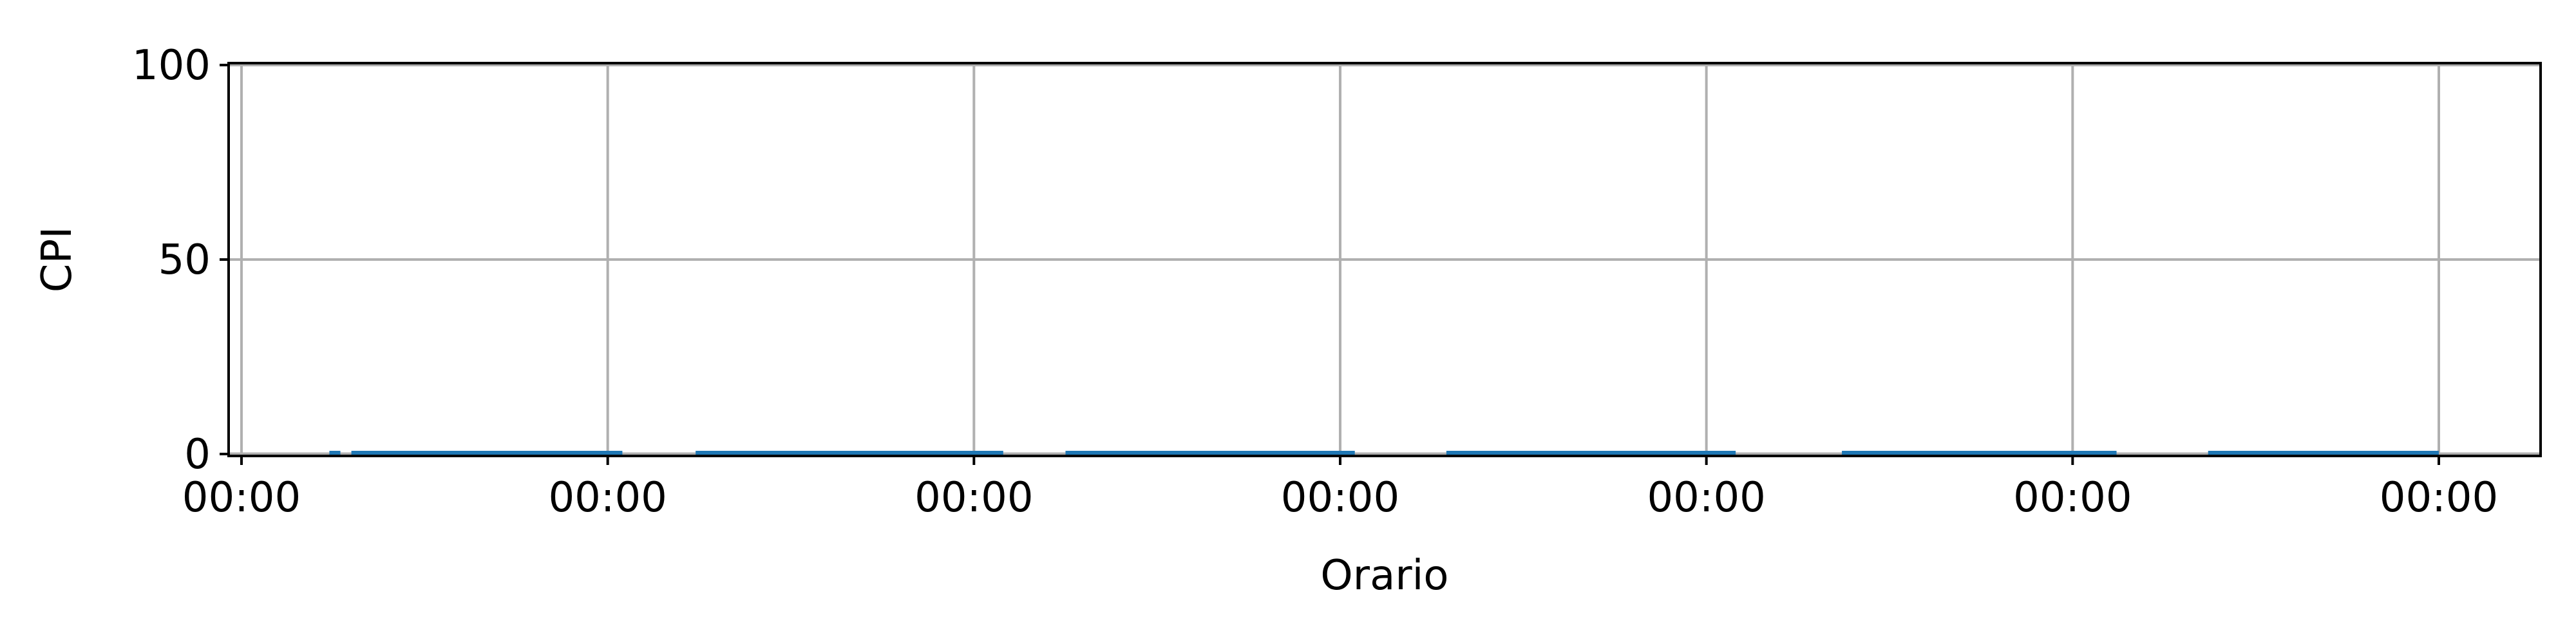 Image resolution: width=2576 pixels, height=644 pixels. I want to click on y-tick-label: 0, so click(198, 454).